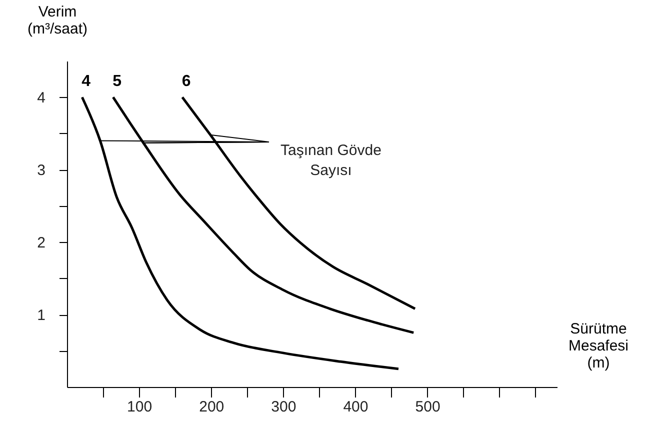 This screenshot has width=646, height=437. I want to click on y-tick-label: 2, so click(41, 243).